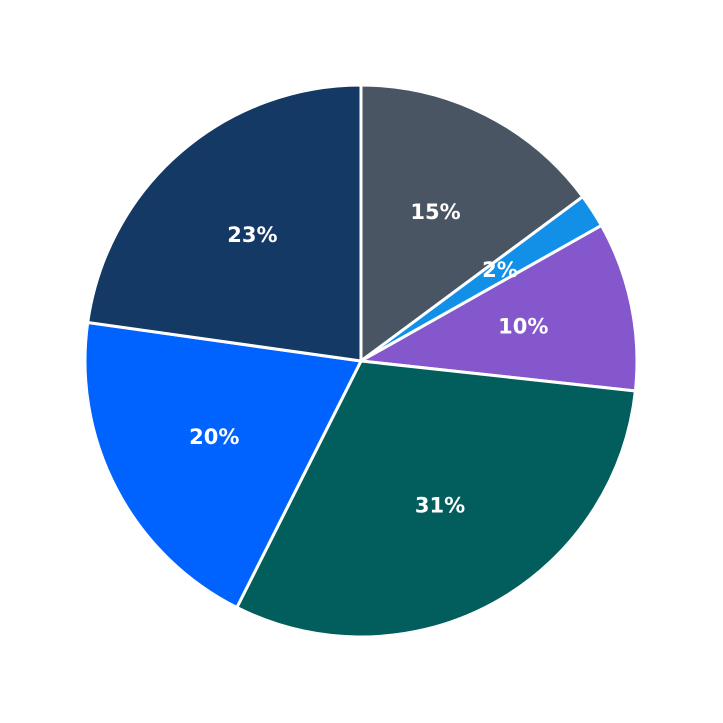  I want to click on slice-label: 20%, so click(214, 437).